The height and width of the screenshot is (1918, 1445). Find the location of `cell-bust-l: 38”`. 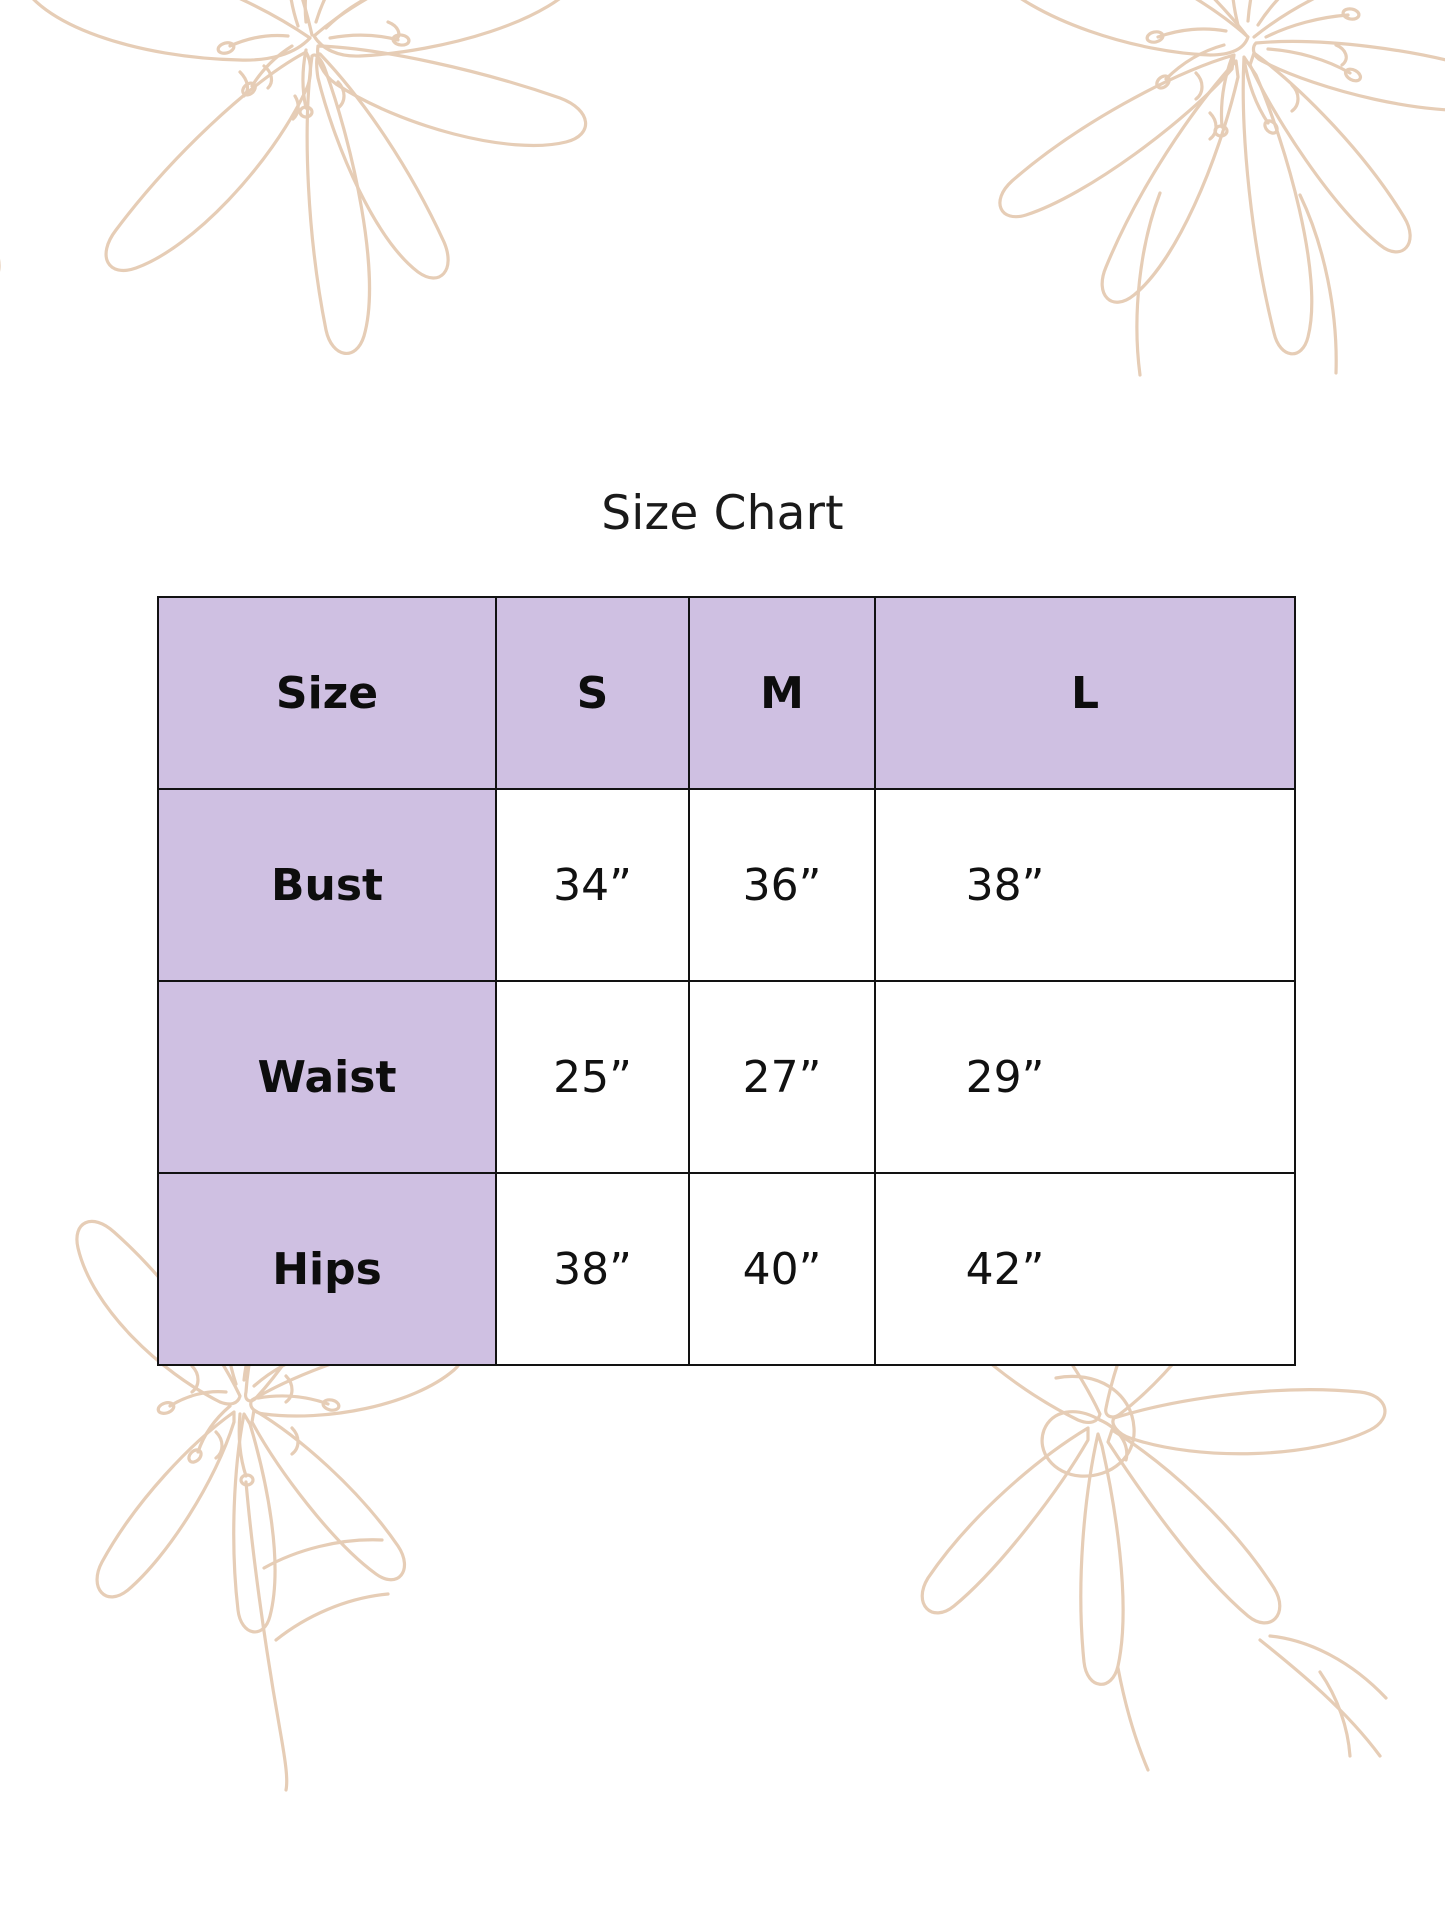

cell-bust-l: 38” is located at coordinates (1085, 885).